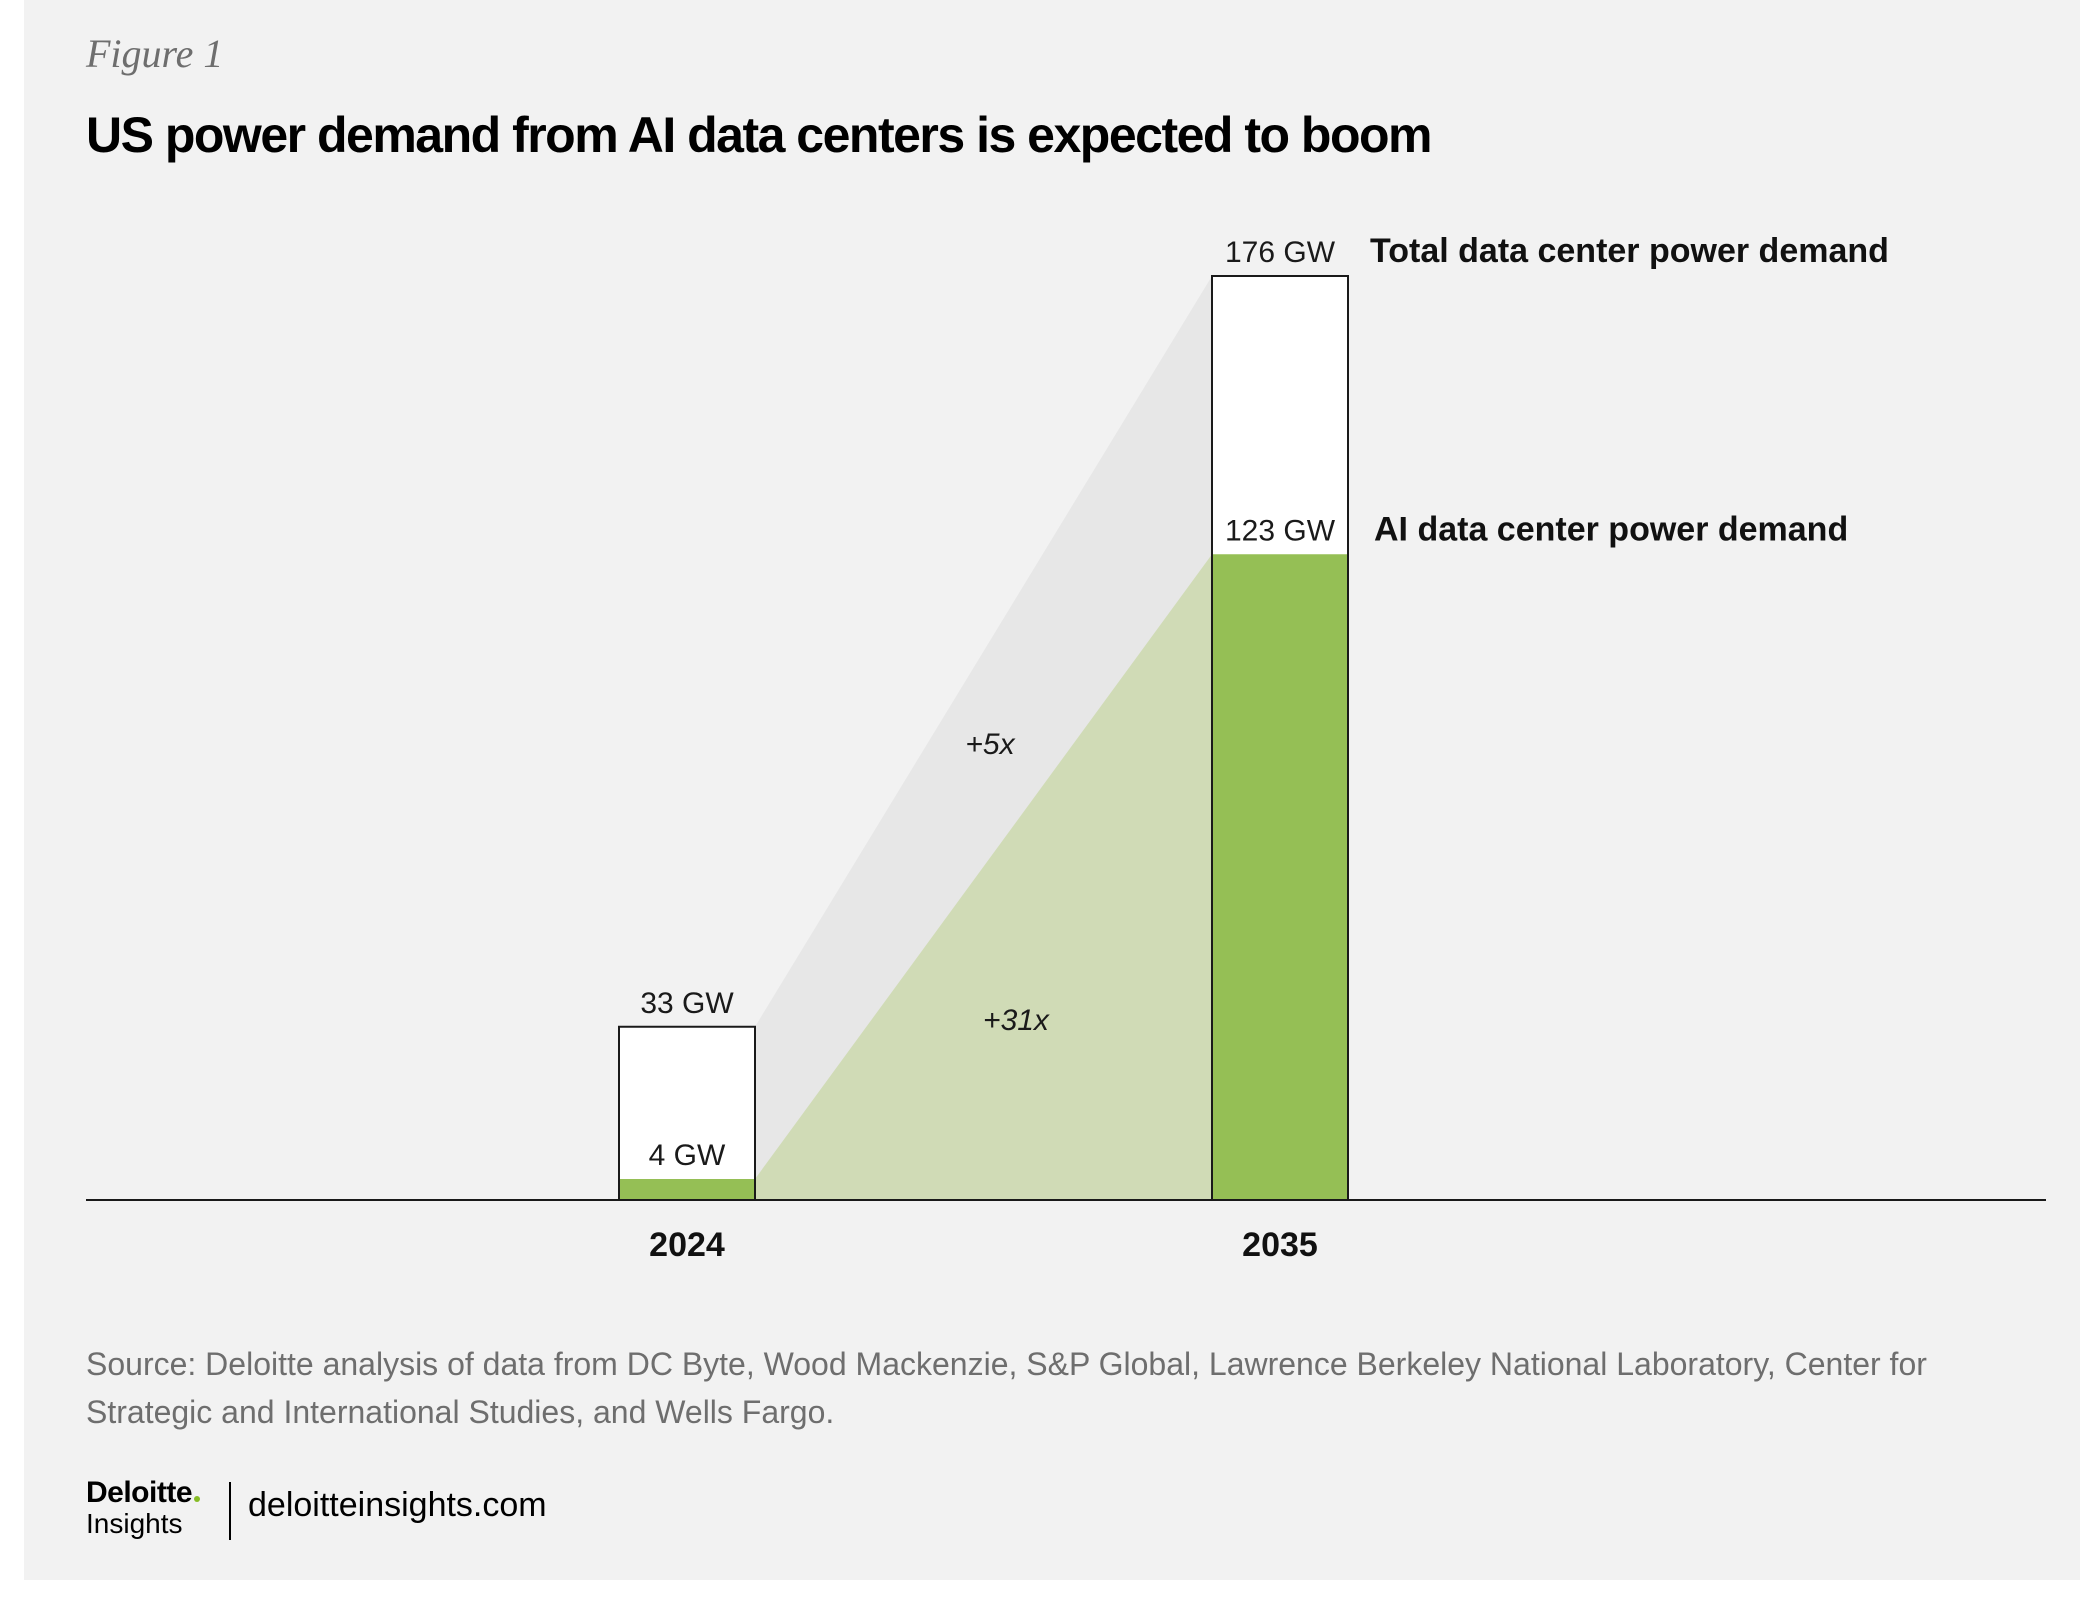 The image size is (2080, 1610). What do you see at coordinates (155, 53) in the screenshot?
I see `figure-label: Figure 1` at bounding box center [155, 53].